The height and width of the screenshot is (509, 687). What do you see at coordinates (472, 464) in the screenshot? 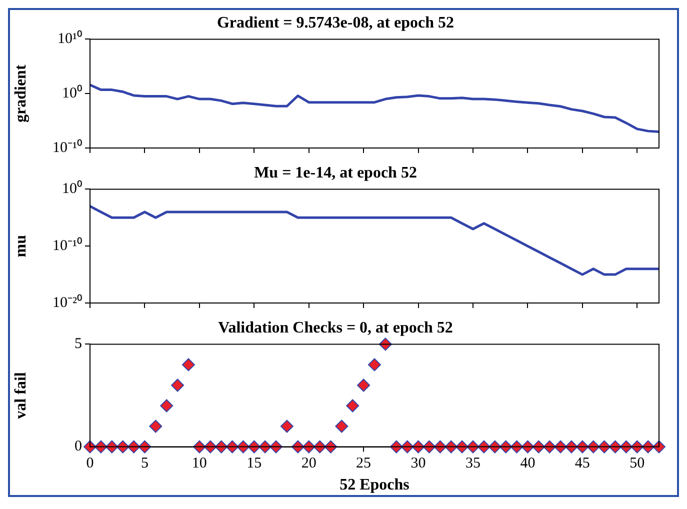
I see `x-tick-label: 35` at bounding box center [472, 464].